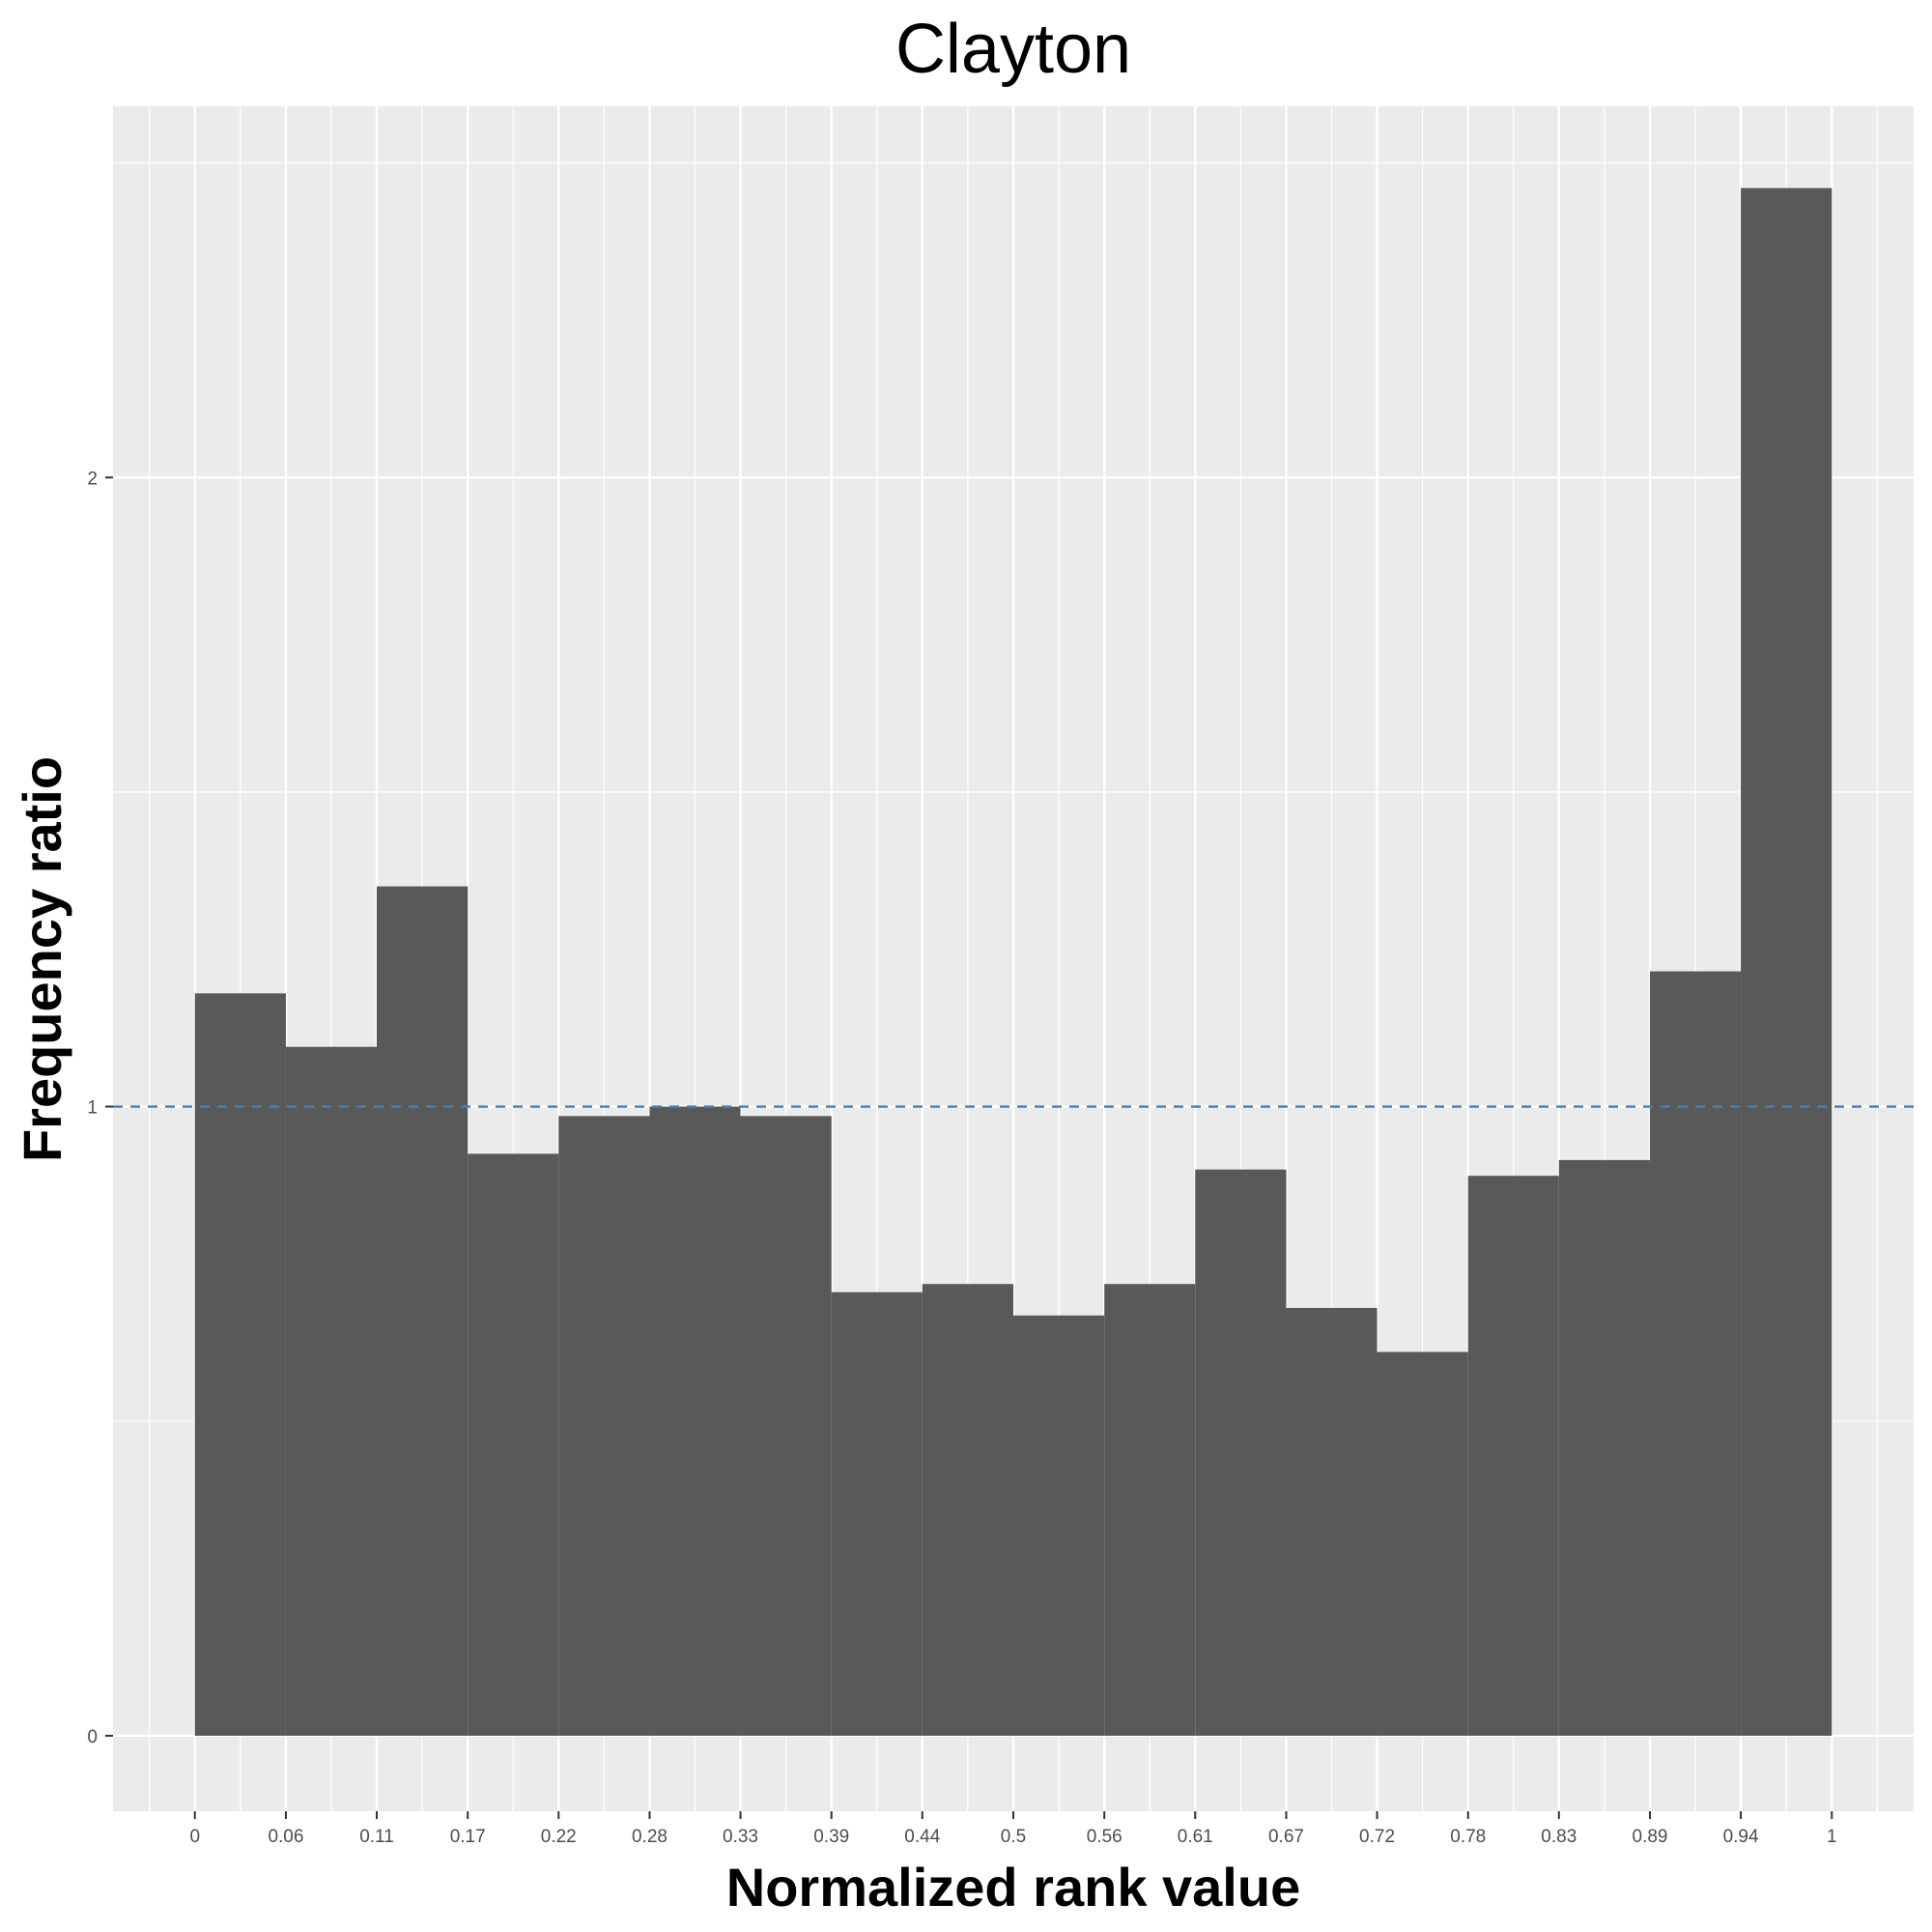 The height and width of the screenshot is (1932, 1932). Describe the element at coordinates (1377, 1837) in the screenshot. I see `x-tick-label: 0.72` at that location.